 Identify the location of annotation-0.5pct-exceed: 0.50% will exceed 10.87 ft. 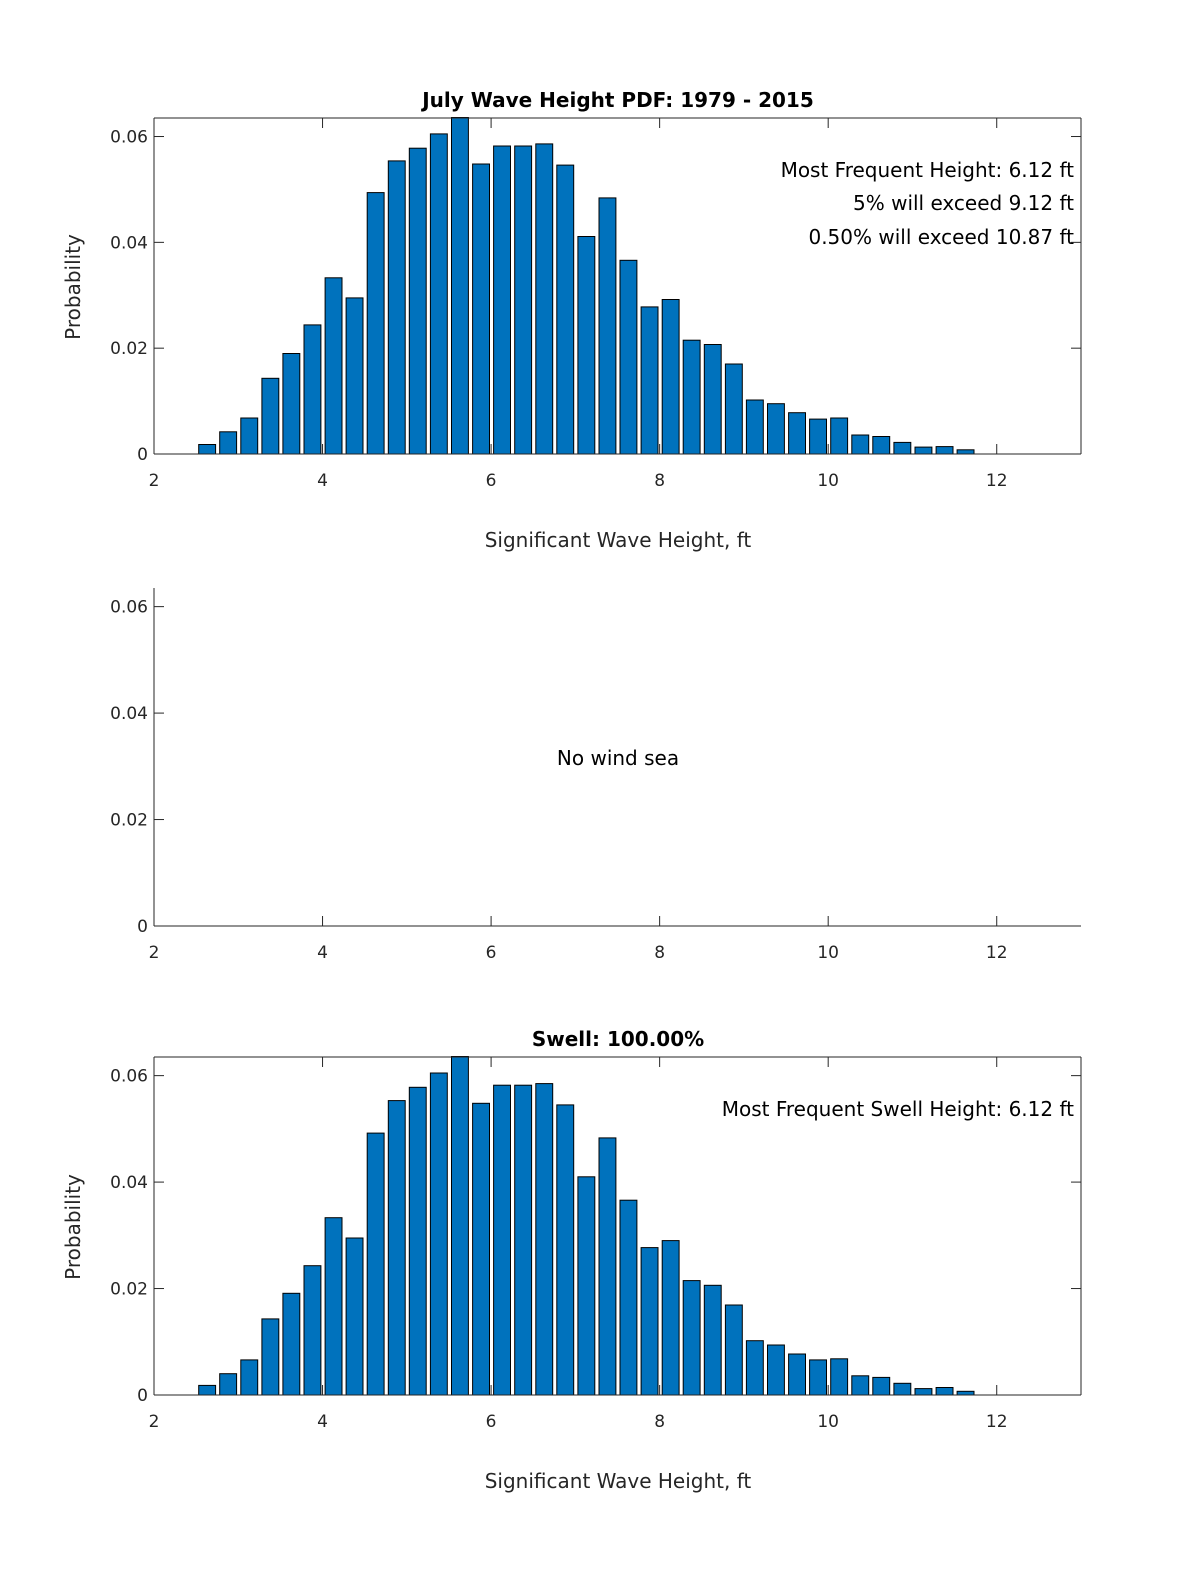
(941, 237).